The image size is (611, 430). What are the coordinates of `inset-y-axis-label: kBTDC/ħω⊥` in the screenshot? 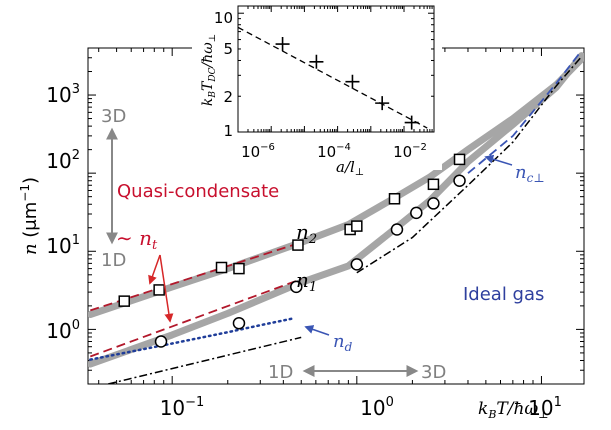 It's located at (209, 70).